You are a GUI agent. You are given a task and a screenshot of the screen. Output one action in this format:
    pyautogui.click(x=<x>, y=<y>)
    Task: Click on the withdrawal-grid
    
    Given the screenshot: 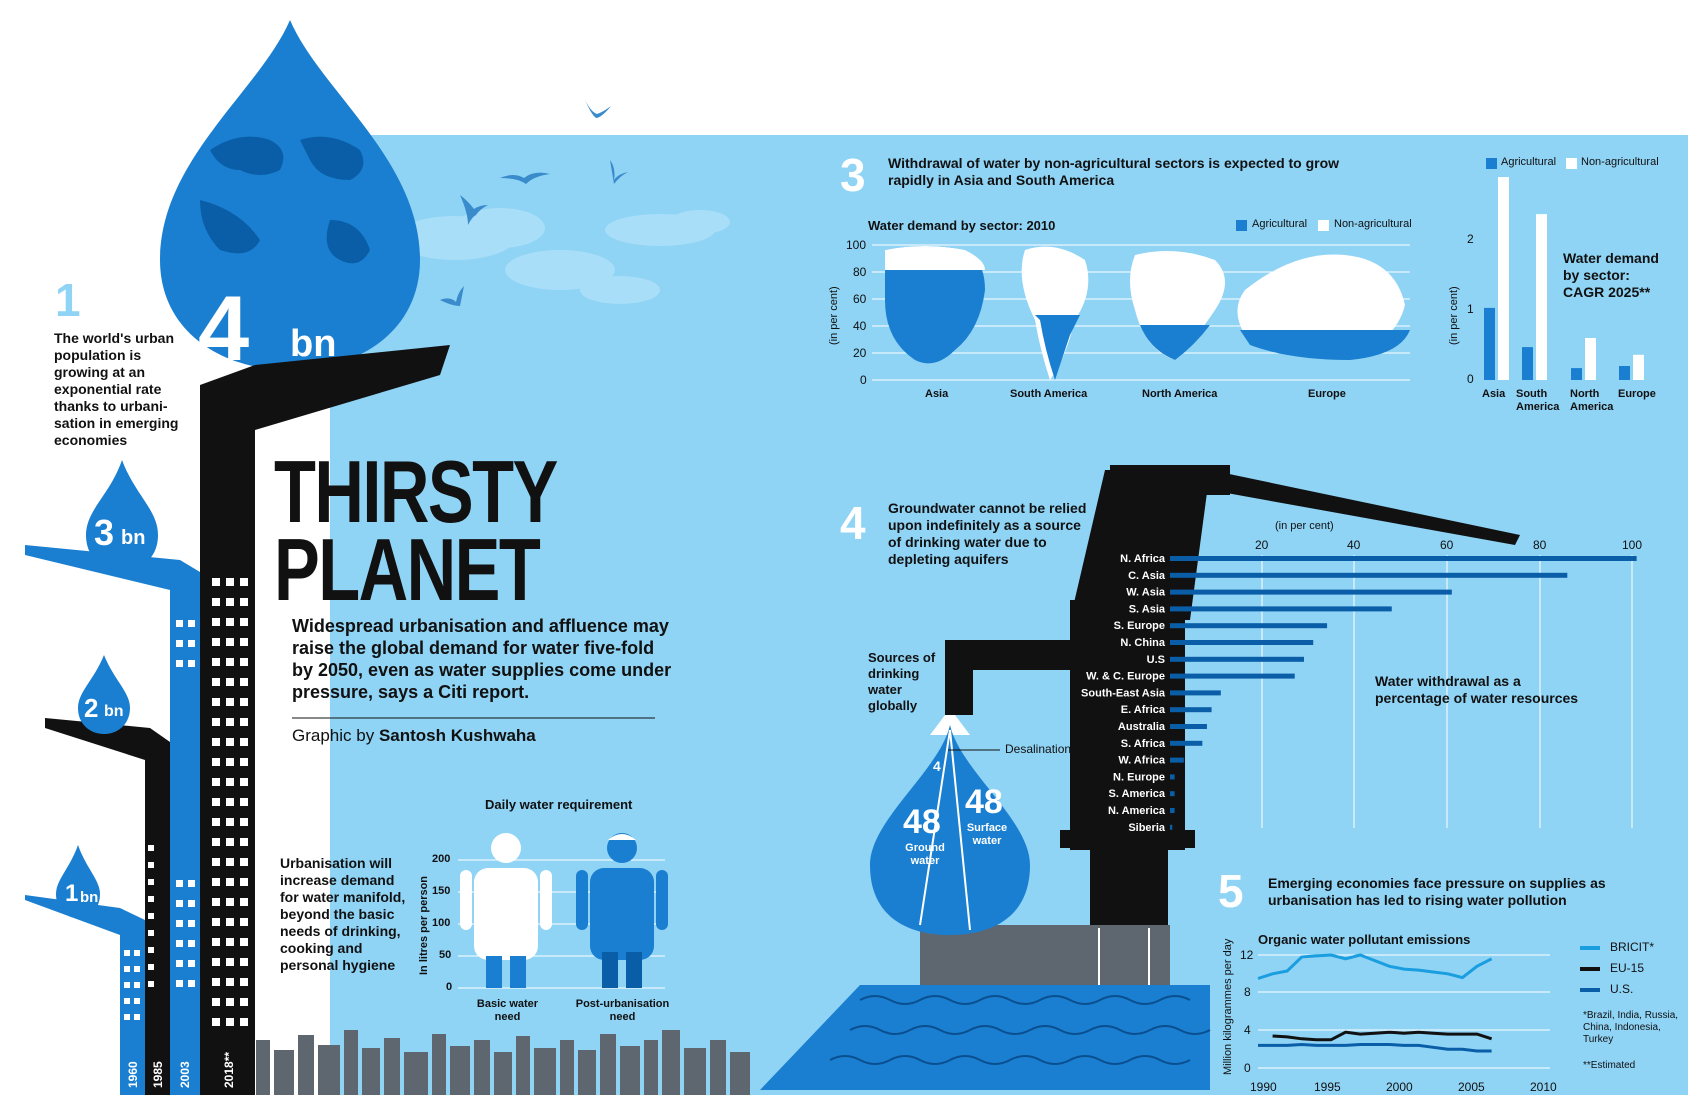 What is the action you would take?
    pyautogui.click(x=1447, y=691)
    